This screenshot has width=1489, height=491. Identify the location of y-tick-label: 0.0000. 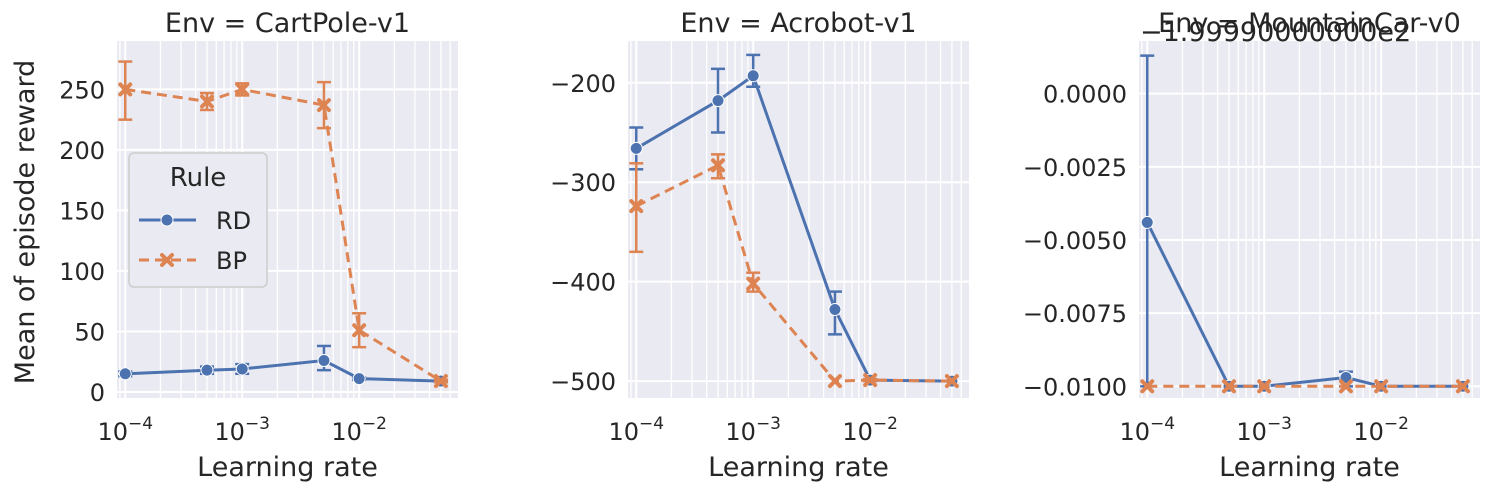
(1085, 95).